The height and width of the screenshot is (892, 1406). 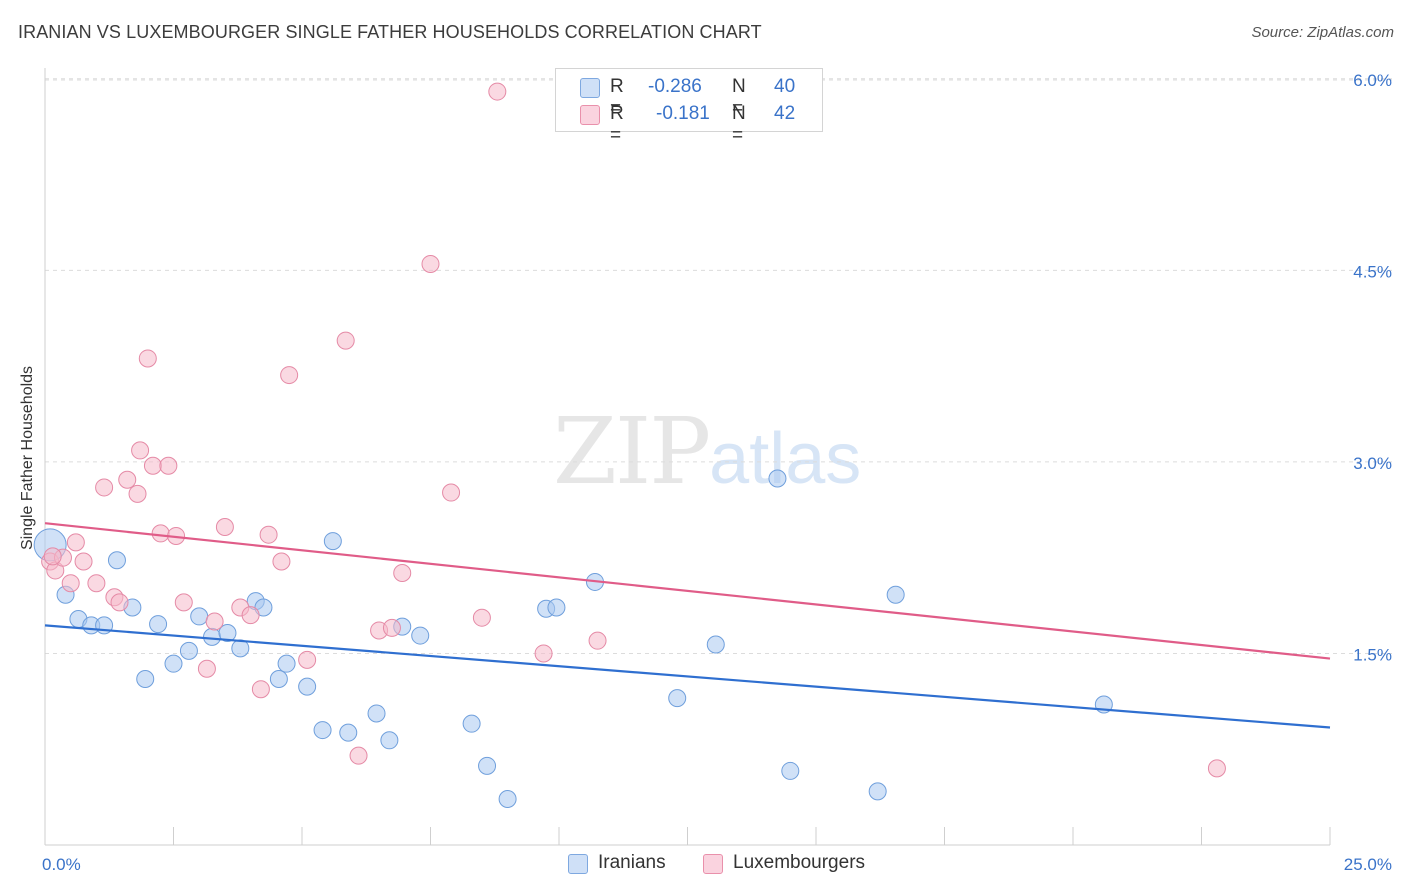 I want to click on legend-swatch-iranians, so click(x=590, y=88).